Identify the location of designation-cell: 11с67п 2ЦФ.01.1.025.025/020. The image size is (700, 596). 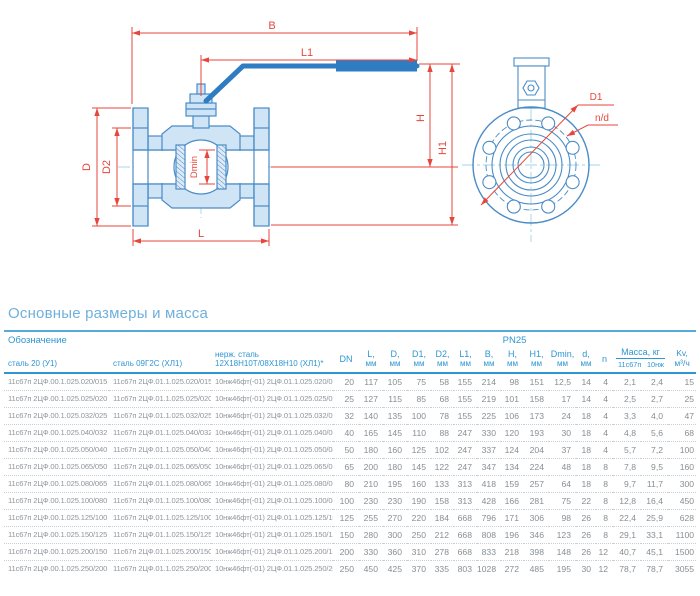
(162, 398).